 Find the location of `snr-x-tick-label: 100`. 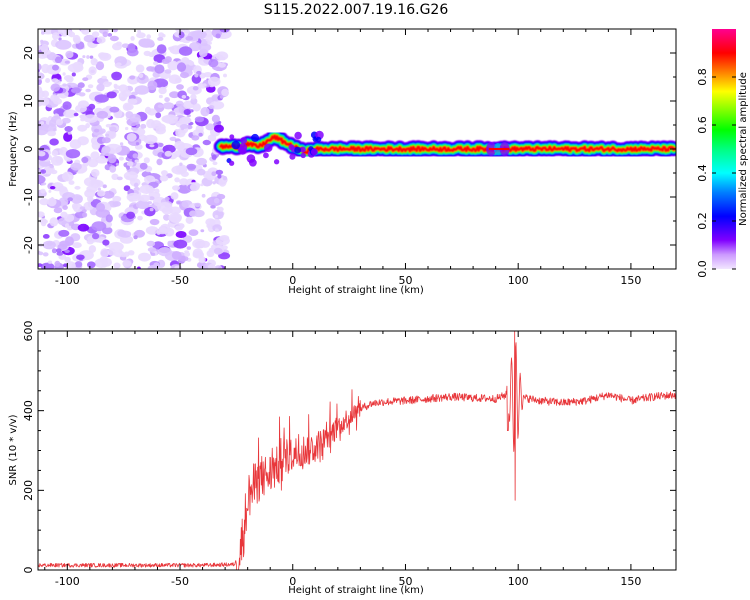

snr-x-tick-label: 100 is located at coordinates (518, 581).